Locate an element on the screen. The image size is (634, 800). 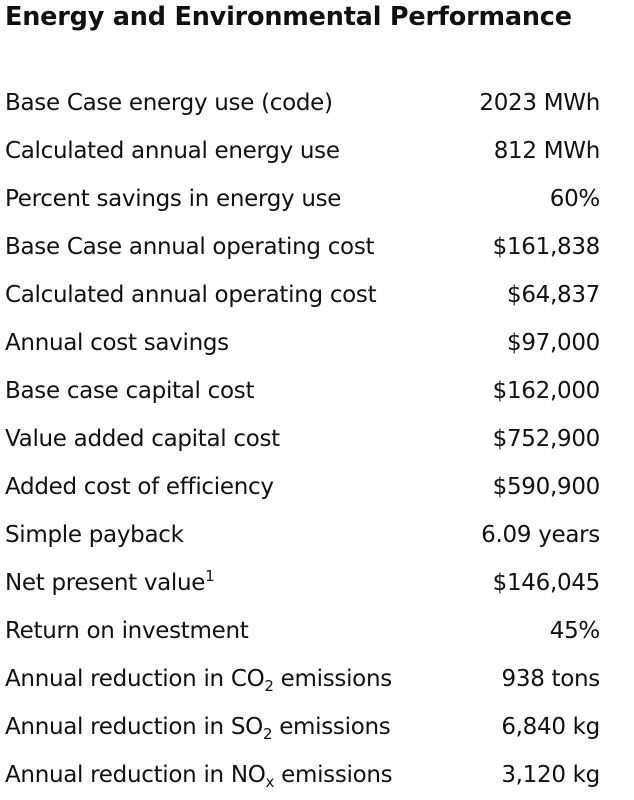
row-label: Annual reduction in SO2 emissions is located at coordinates (198, 728).